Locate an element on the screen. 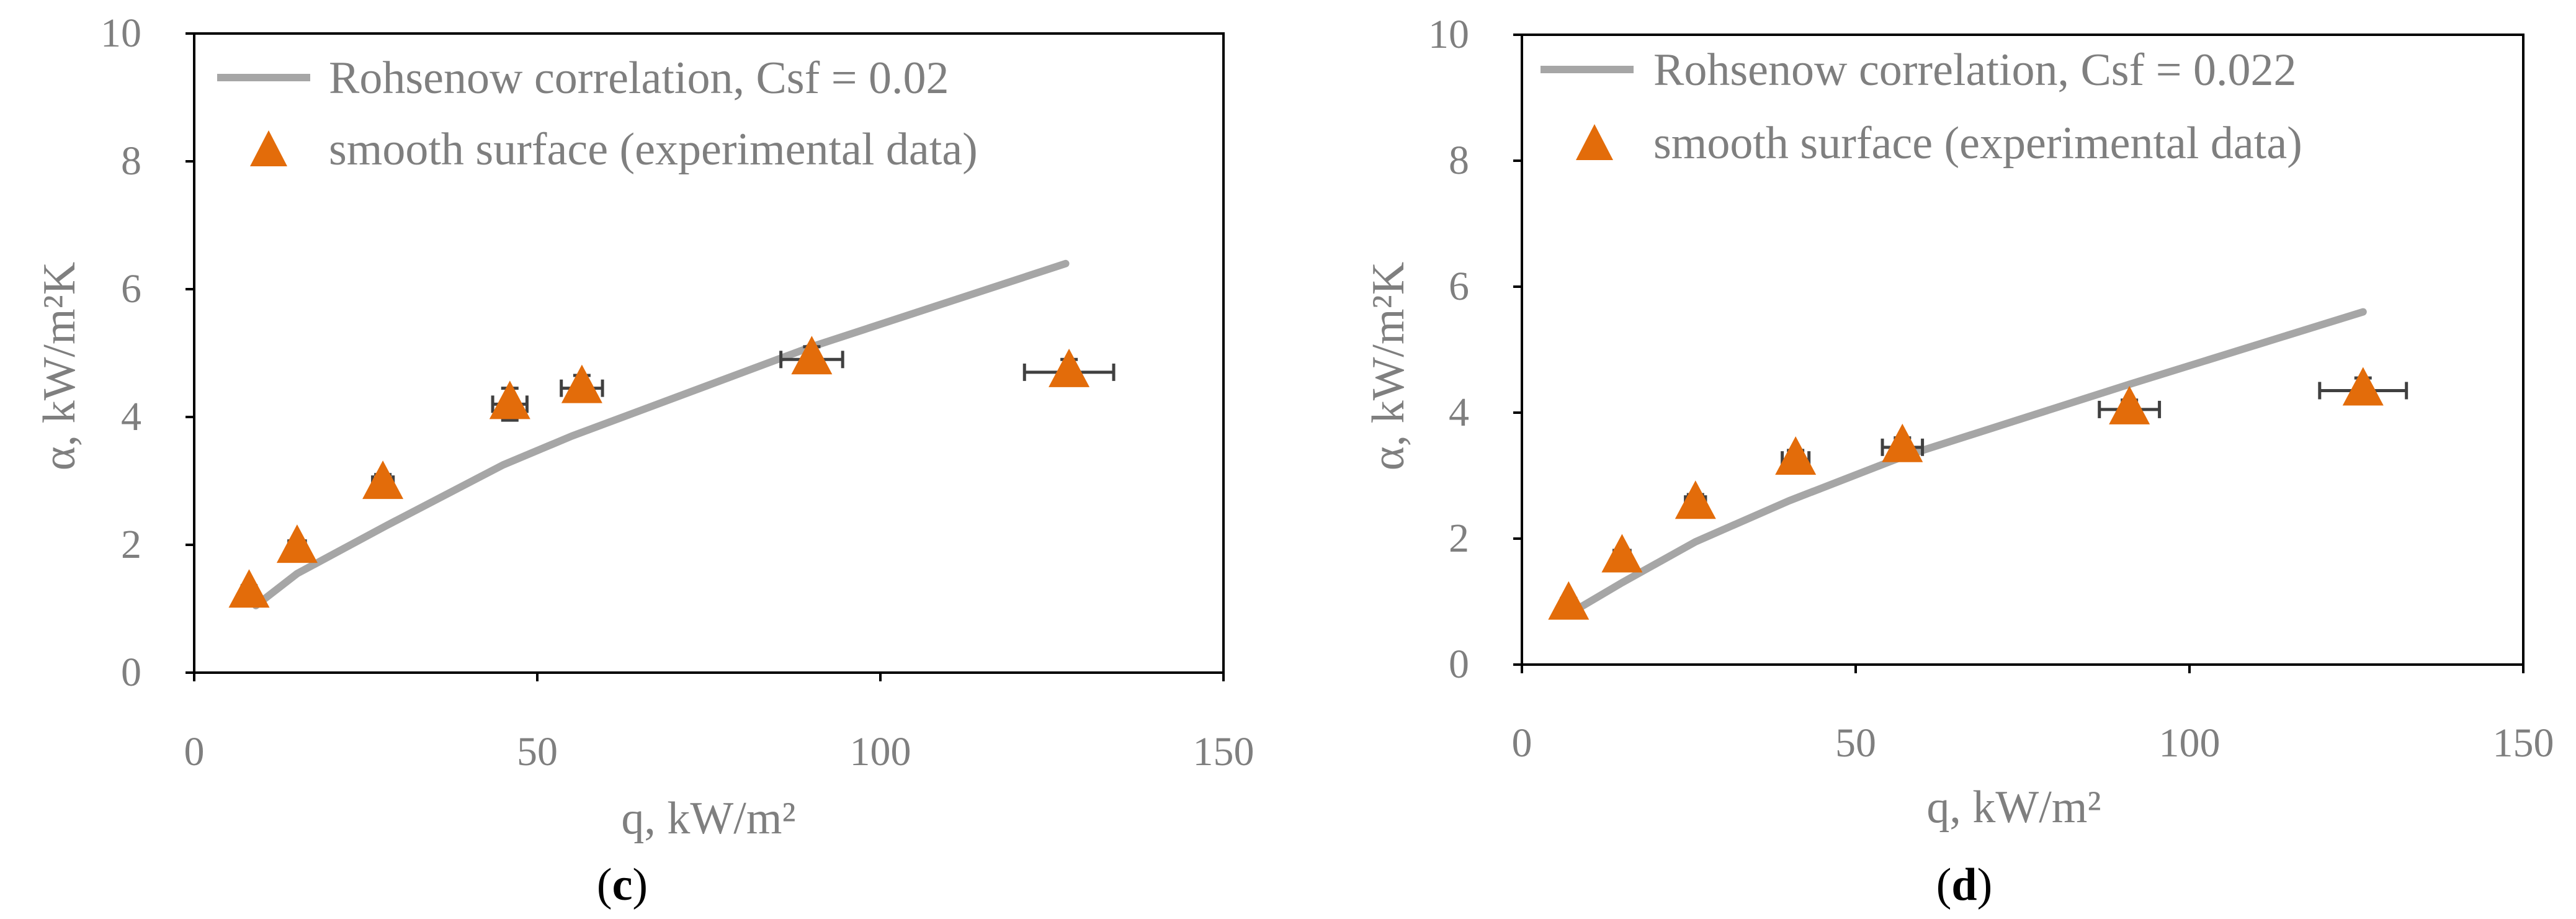  legend-label-line: Rohsenow correlation, Csf = 0.02 is located at coordinates (639, 79).